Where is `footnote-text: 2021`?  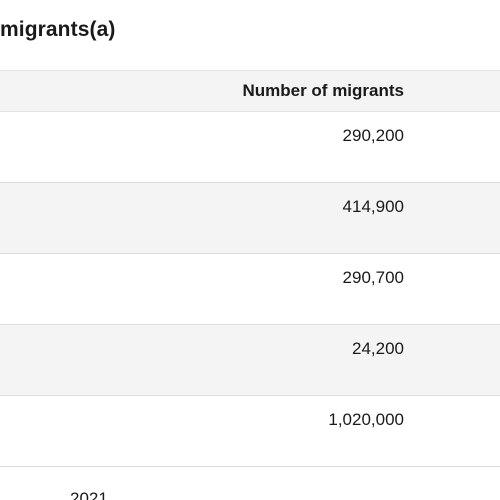 footnote-text: 2021 is located at coordinates (100, 494).